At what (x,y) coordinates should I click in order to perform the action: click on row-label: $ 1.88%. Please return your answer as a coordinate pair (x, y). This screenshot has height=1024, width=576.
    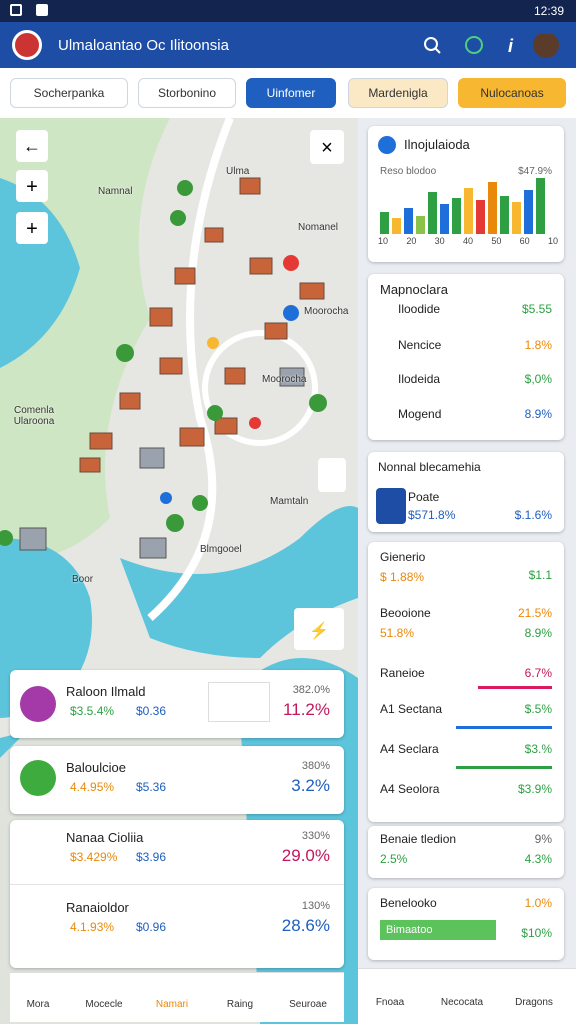
    Looking at the image, I should click on (402, 577).